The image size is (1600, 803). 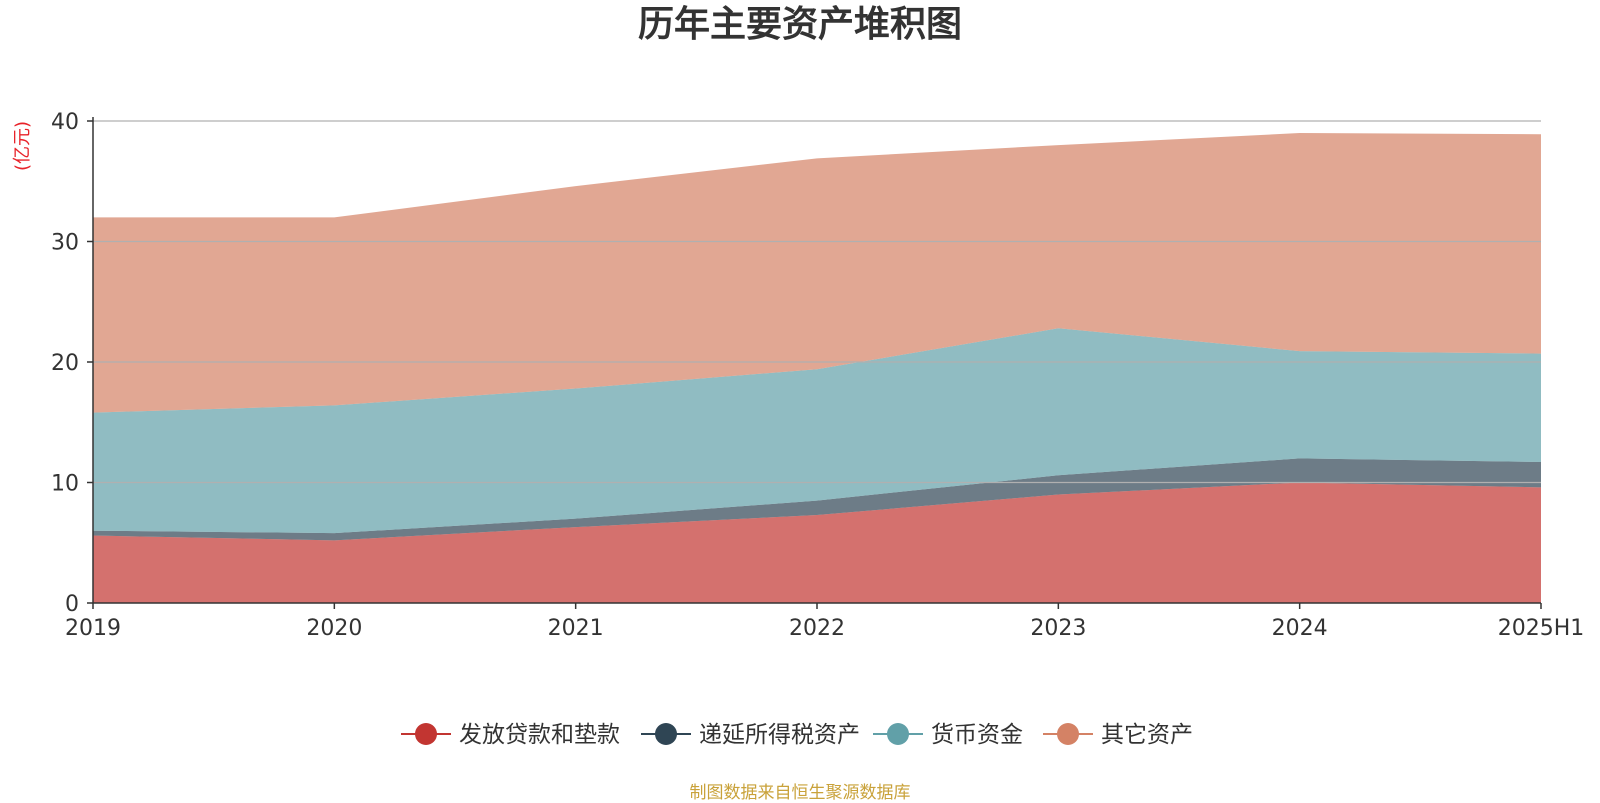 I want to click on legend-item-0: 发放贷款和垫款, so click(x=510, y=735).